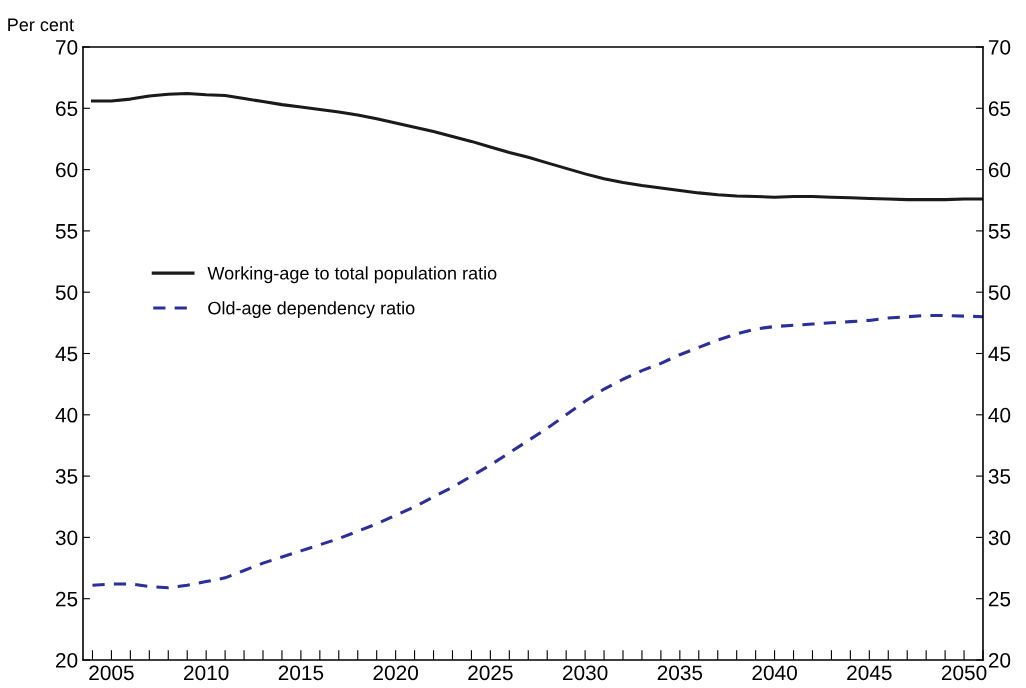  Describe the element at coordinates (999, 109) in the screenshot. I see `y2-tick-label: 65` at that location.